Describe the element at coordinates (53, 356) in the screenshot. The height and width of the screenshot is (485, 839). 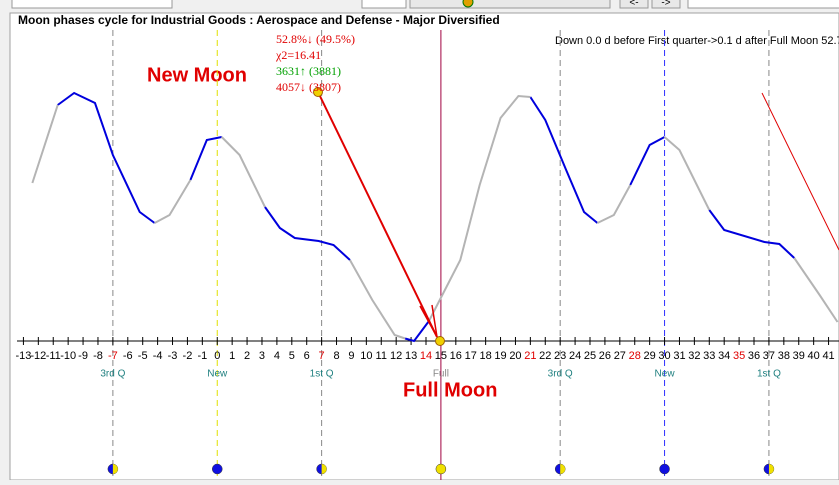
I see `x-tick-label: -11` at that location.